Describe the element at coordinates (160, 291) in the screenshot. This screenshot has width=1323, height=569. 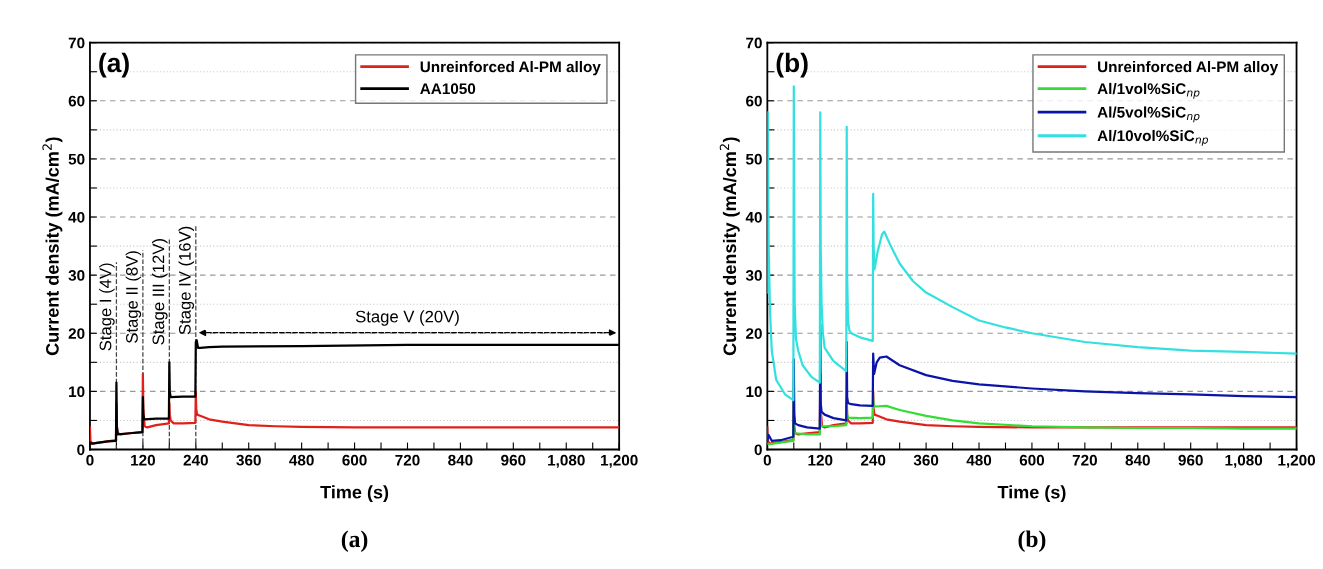
I see `ref-line-label: Stage III (12V)` at that location.